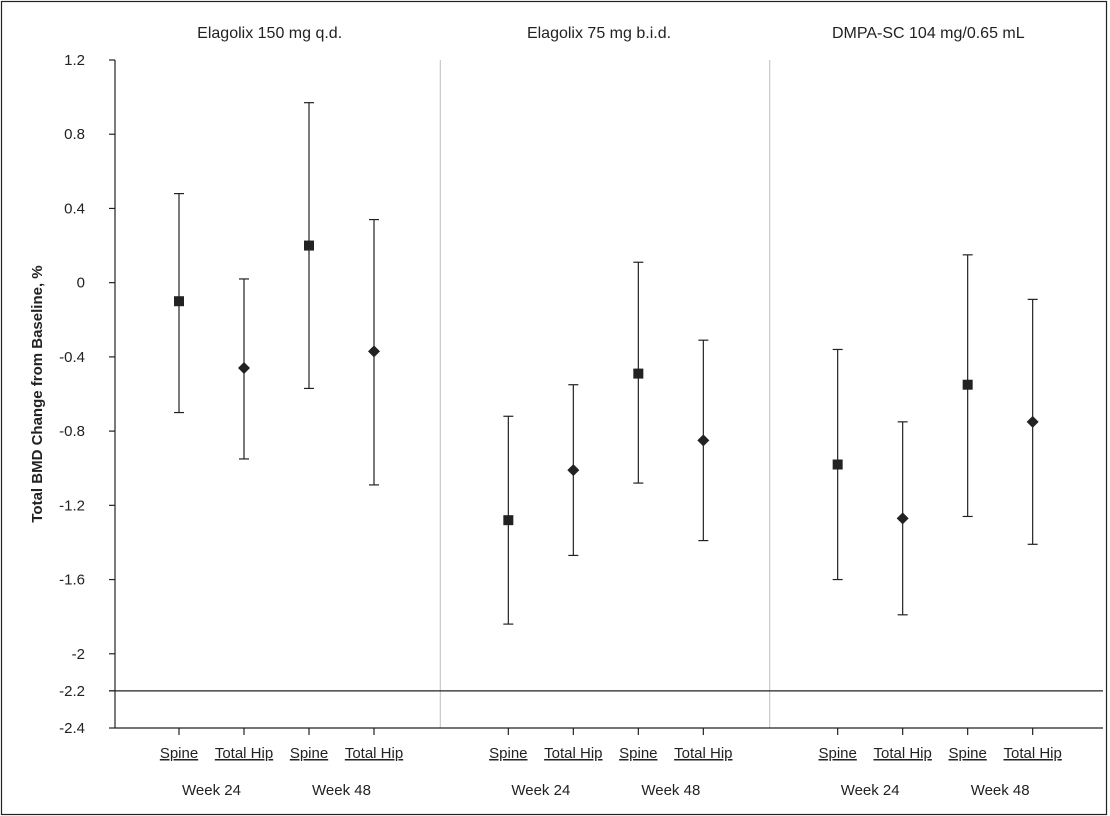  I want to click on y-tick-label: -1.6, so click(72, 580).